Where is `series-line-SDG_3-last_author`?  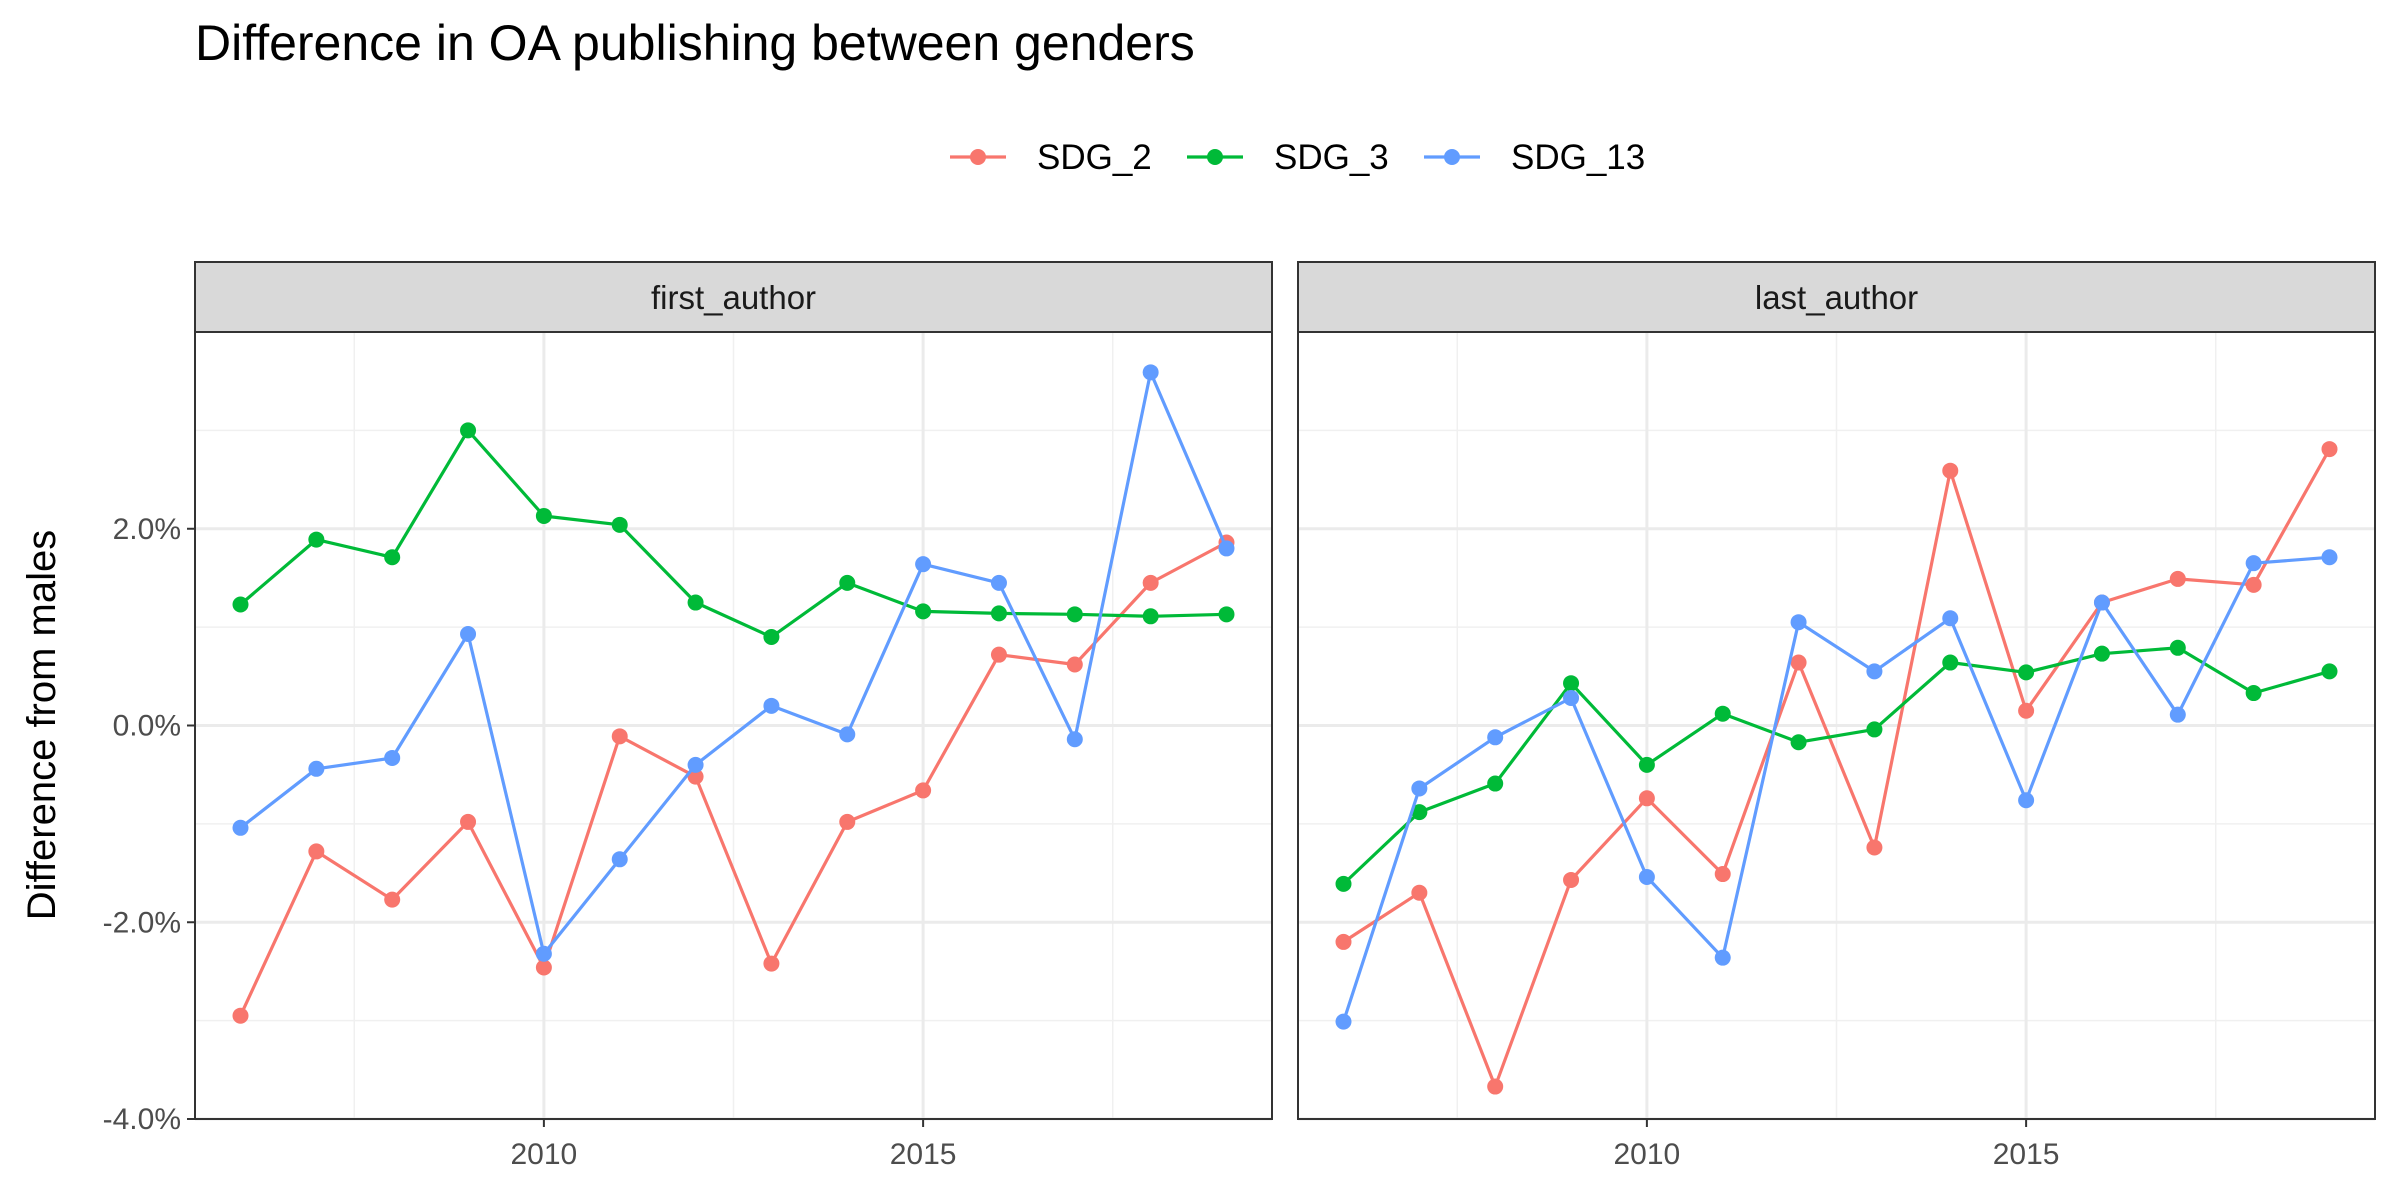
series-line-SDG_3-last_author is located at coordinates (1836, 766).